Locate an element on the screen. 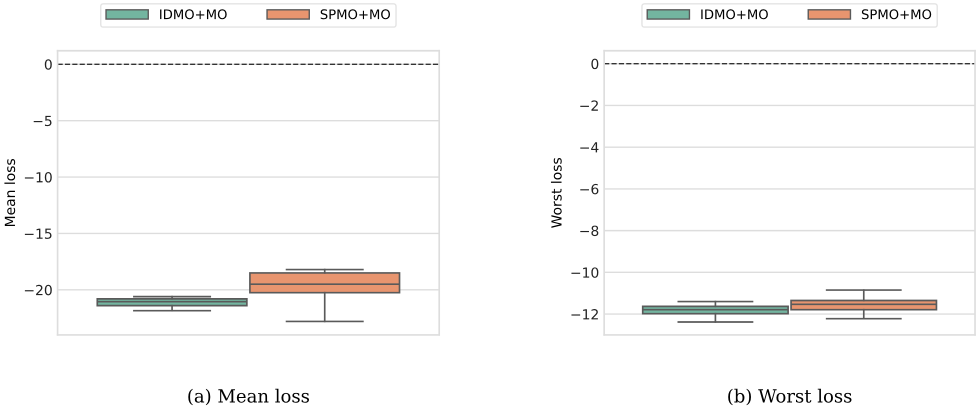 Image resolution: width=976 pixels, height=406 pixels. y-tick-label: −2 is located at coordinates (589, 105).